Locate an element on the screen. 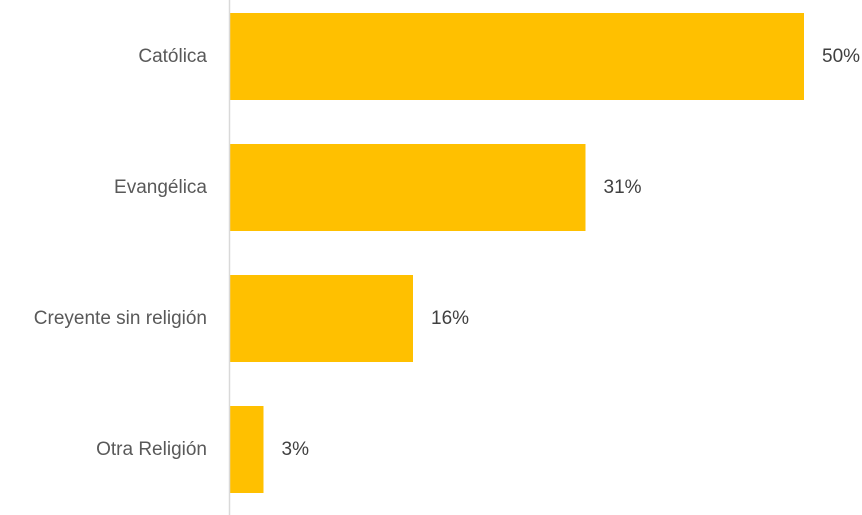  value-label-1: 31% is located at coordinates (623, 187).